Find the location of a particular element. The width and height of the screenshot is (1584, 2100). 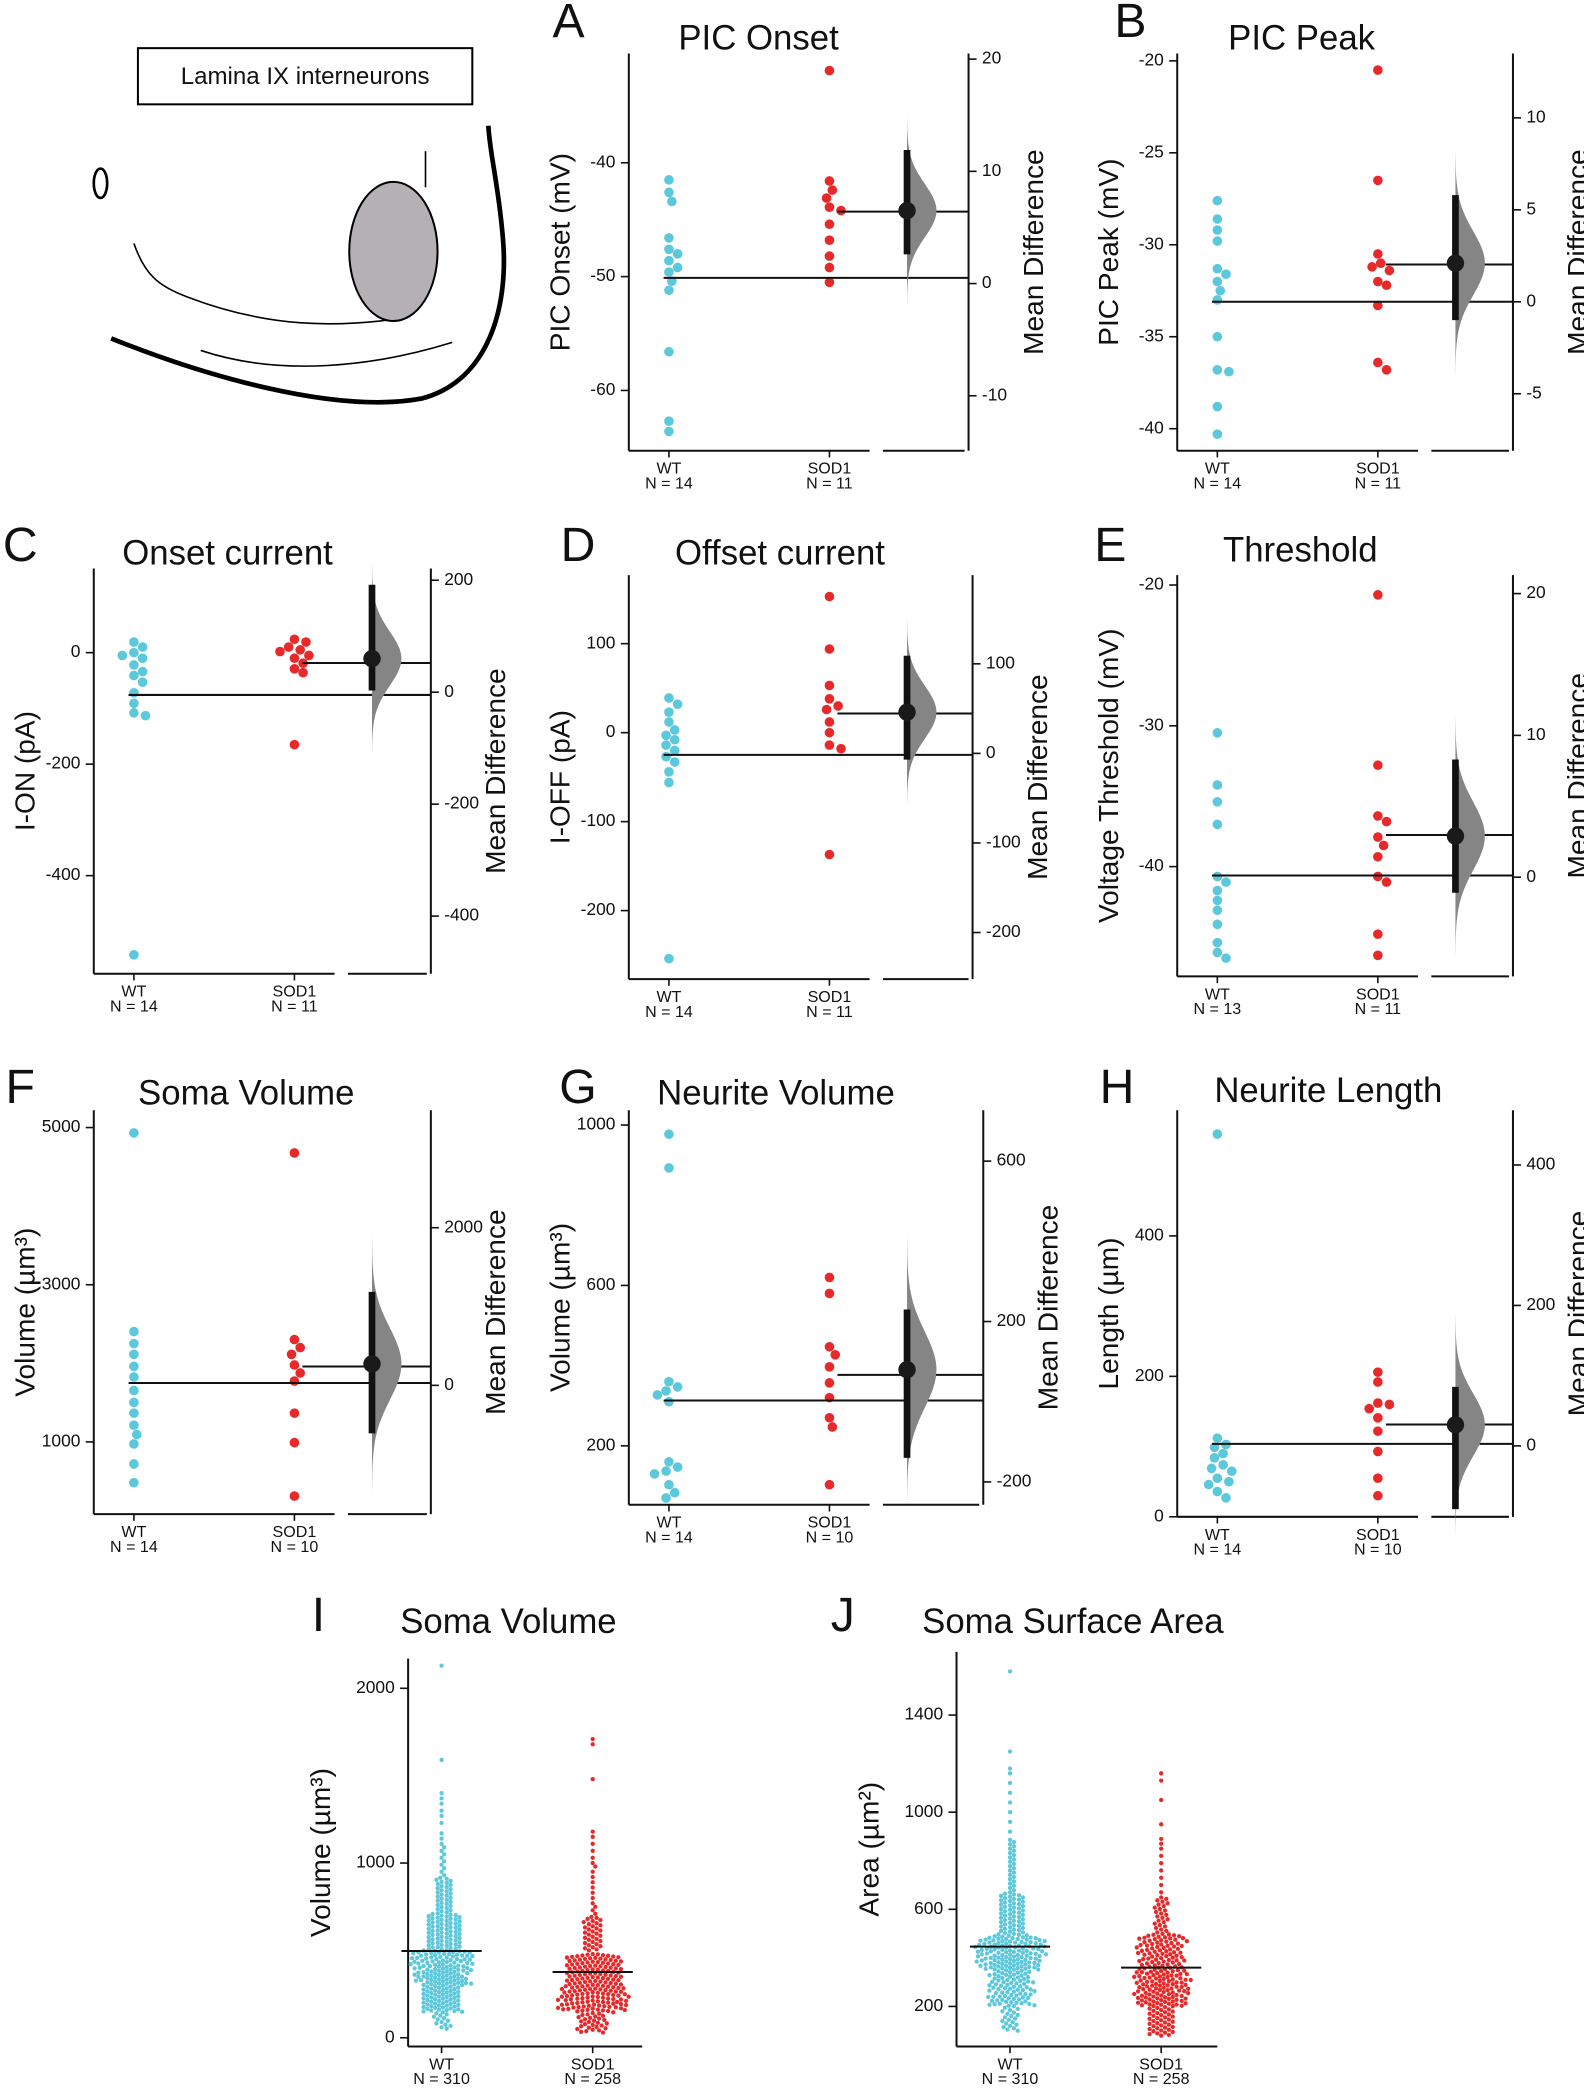

y-tick-label: 2000 is located at coordinates (375, 1687).